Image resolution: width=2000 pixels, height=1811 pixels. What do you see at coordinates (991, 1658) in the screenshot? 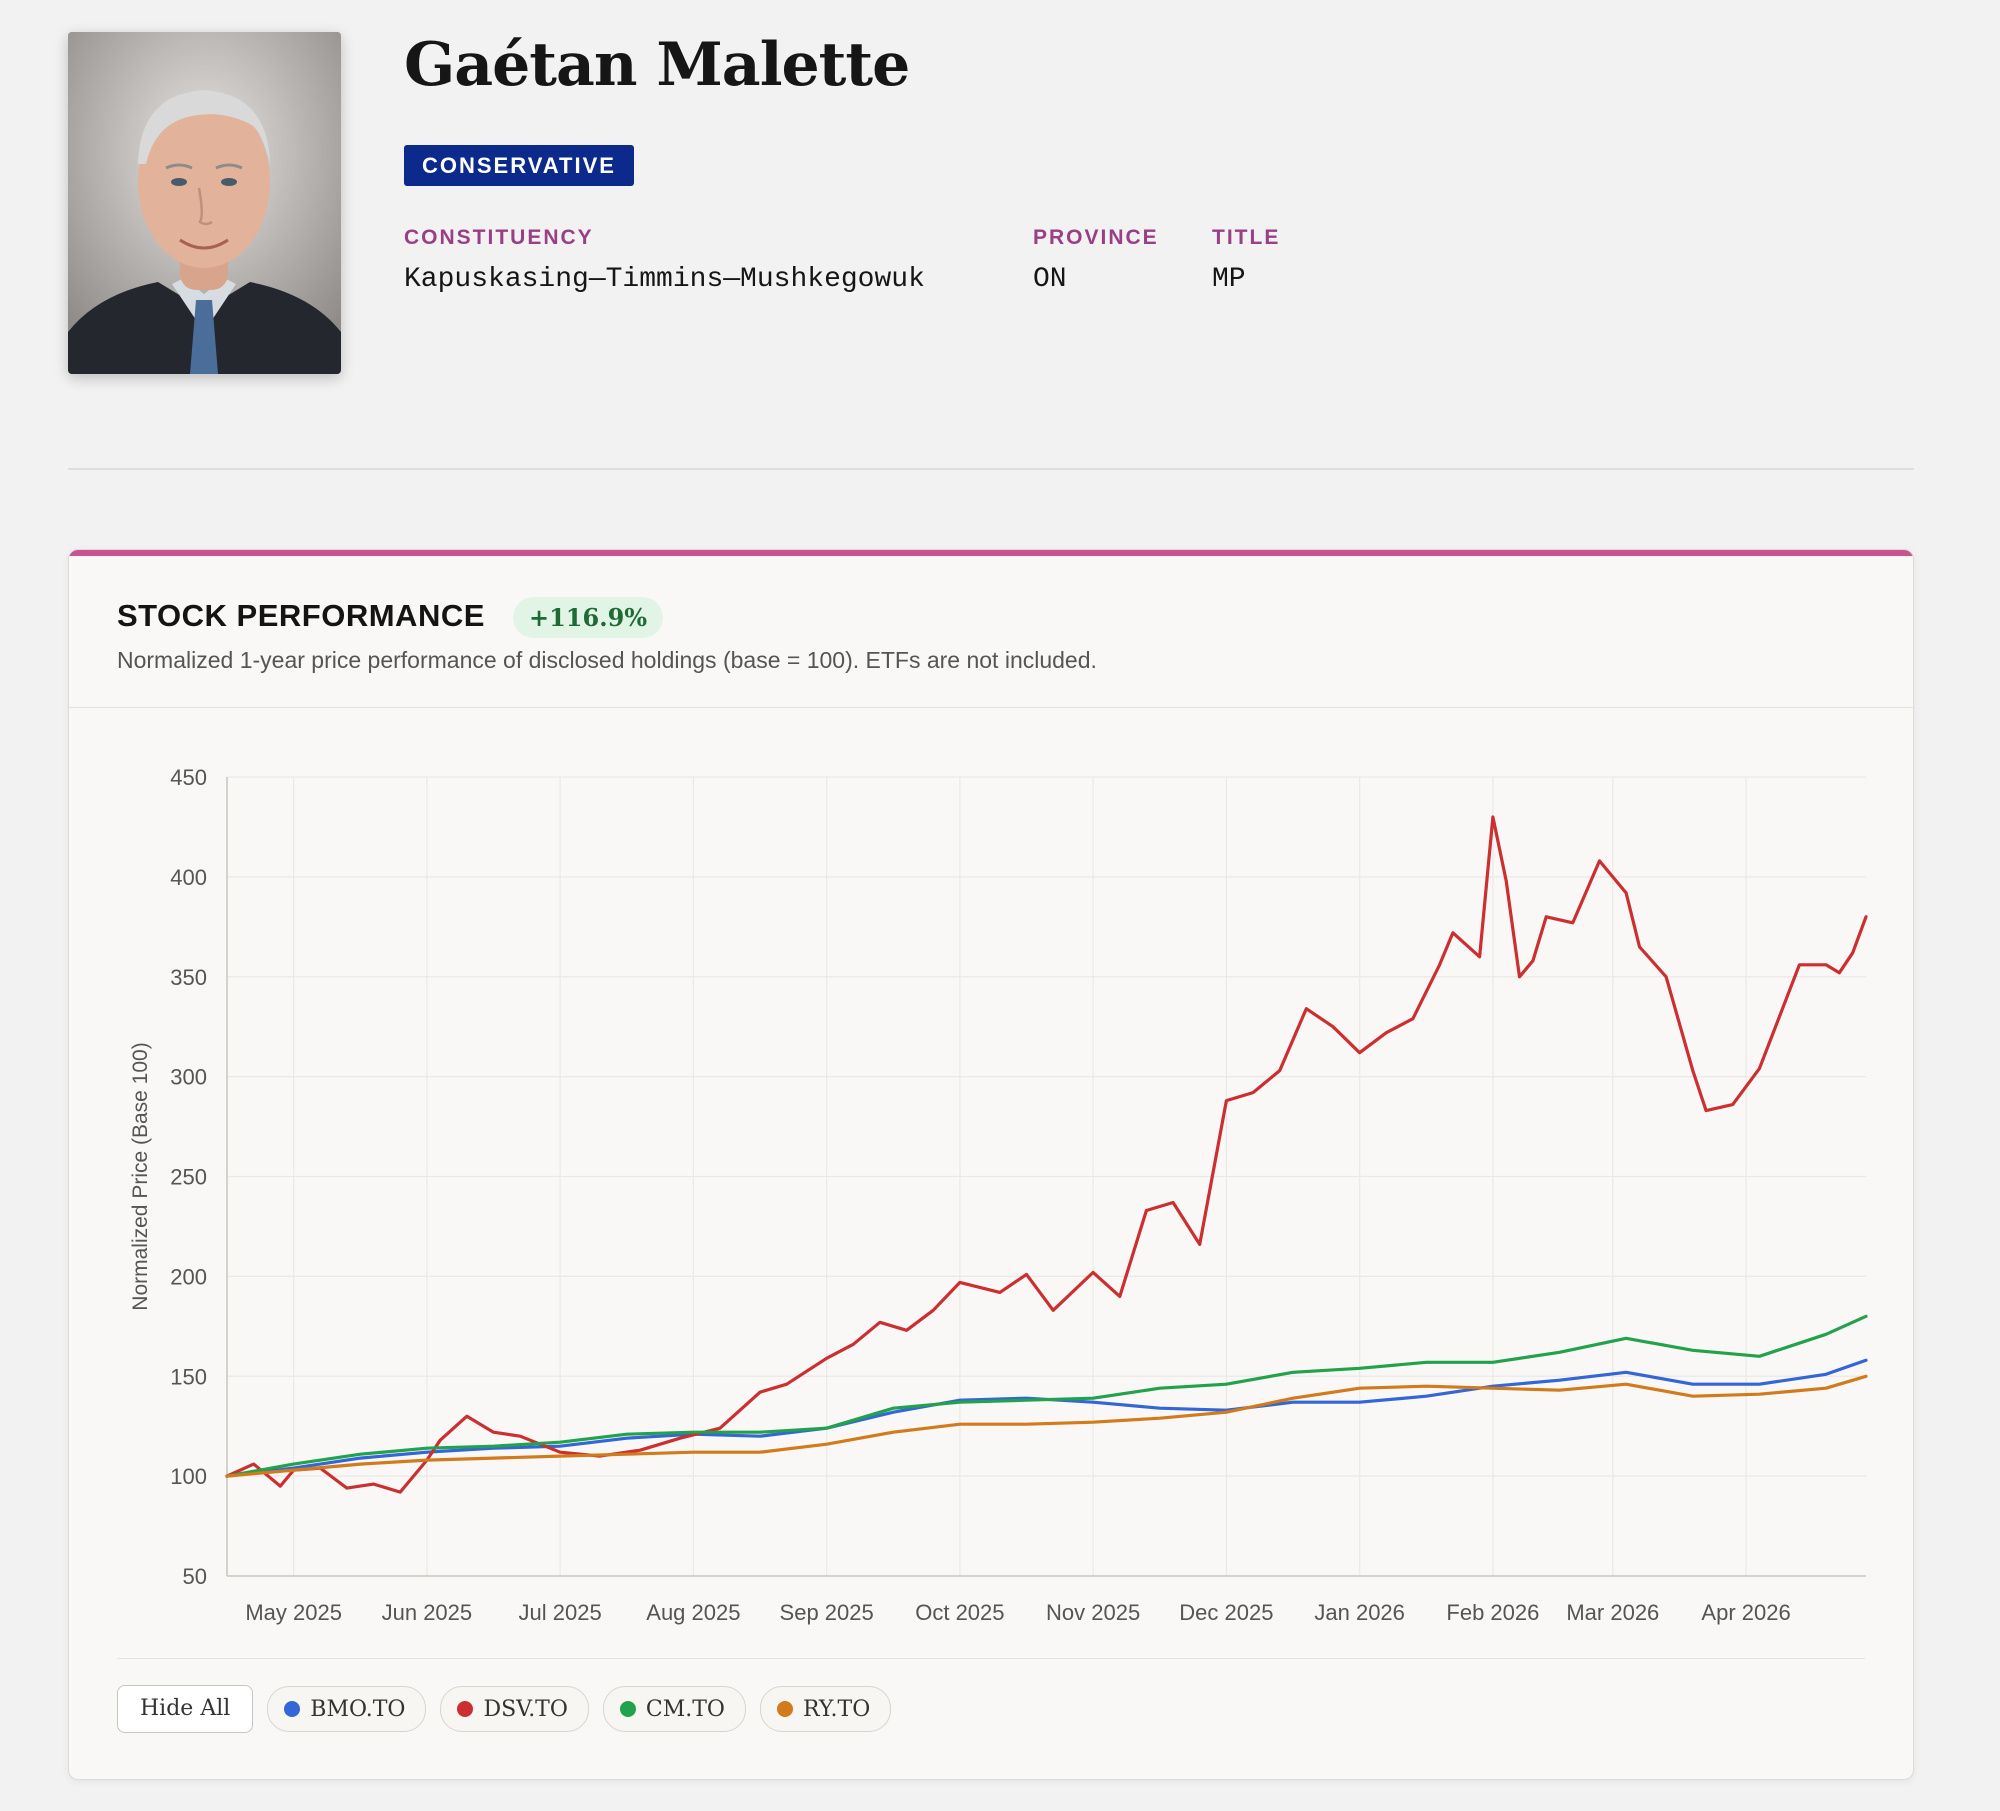
I see `legend-divider` at bounding box center [991, 1658].